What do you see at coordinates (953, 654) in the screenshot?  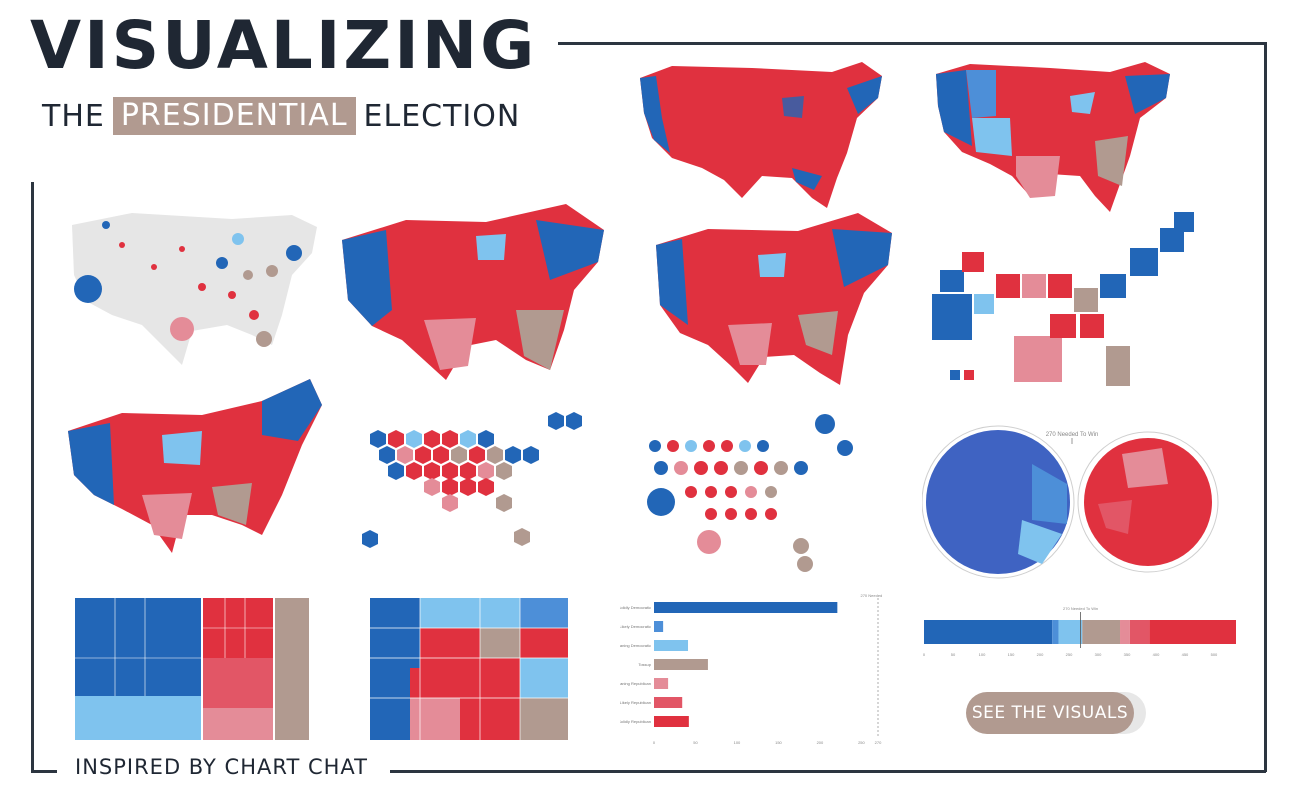 I see `stacked-axis-tick: 50` at bounding box center [953, 654].